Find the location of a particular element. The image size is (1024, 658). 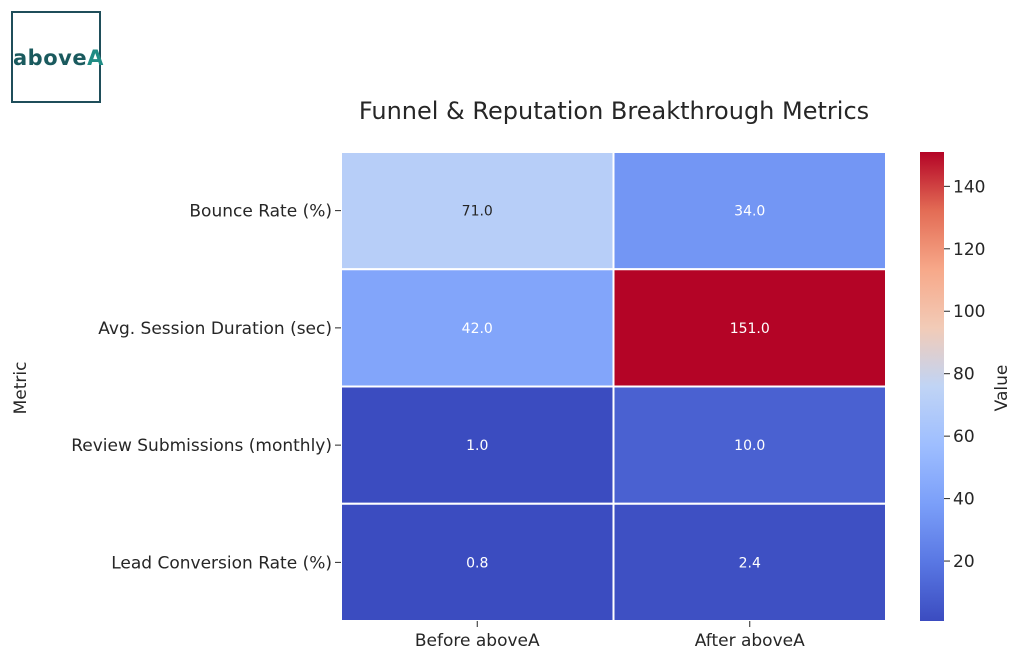

y-axis-label: Metric is located at coordinates (21, 388).